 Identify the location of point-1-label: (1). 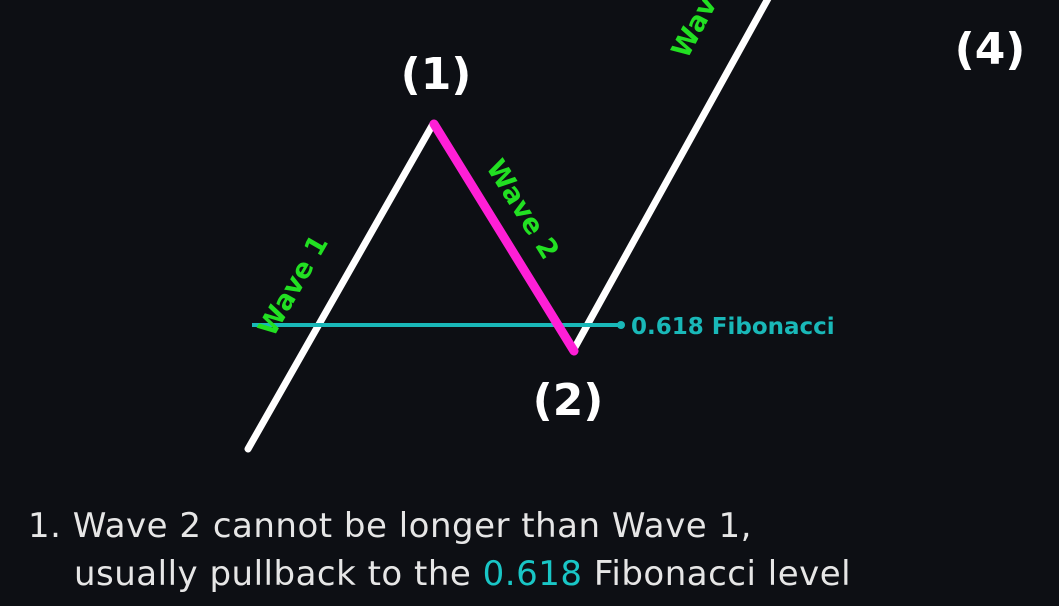
(436, 74).